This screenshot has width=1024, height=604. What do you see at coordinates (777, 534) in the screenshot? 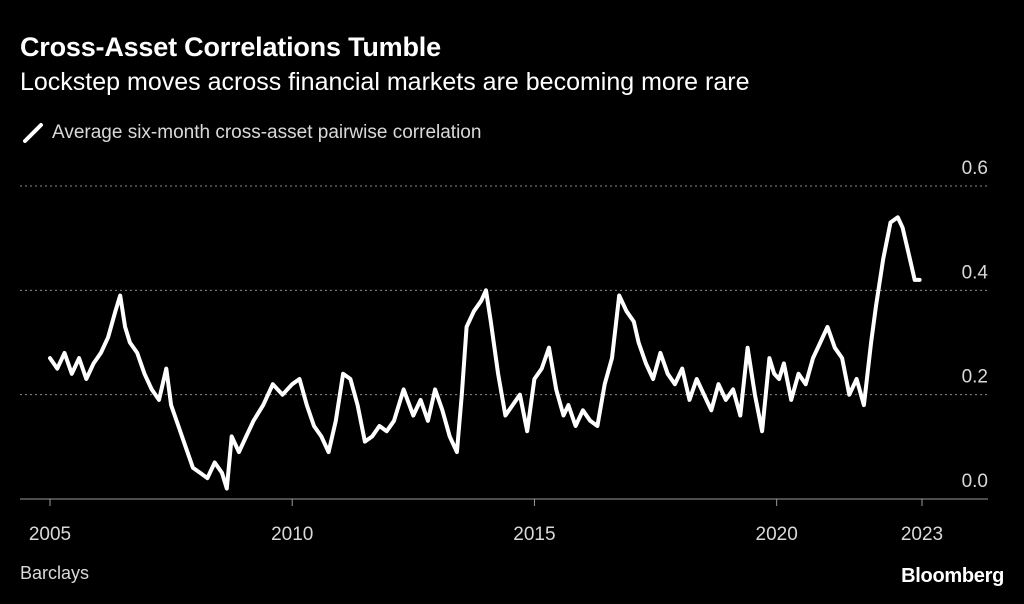
I see `x-tick-label: 2020` at bounding box center [777, 534].